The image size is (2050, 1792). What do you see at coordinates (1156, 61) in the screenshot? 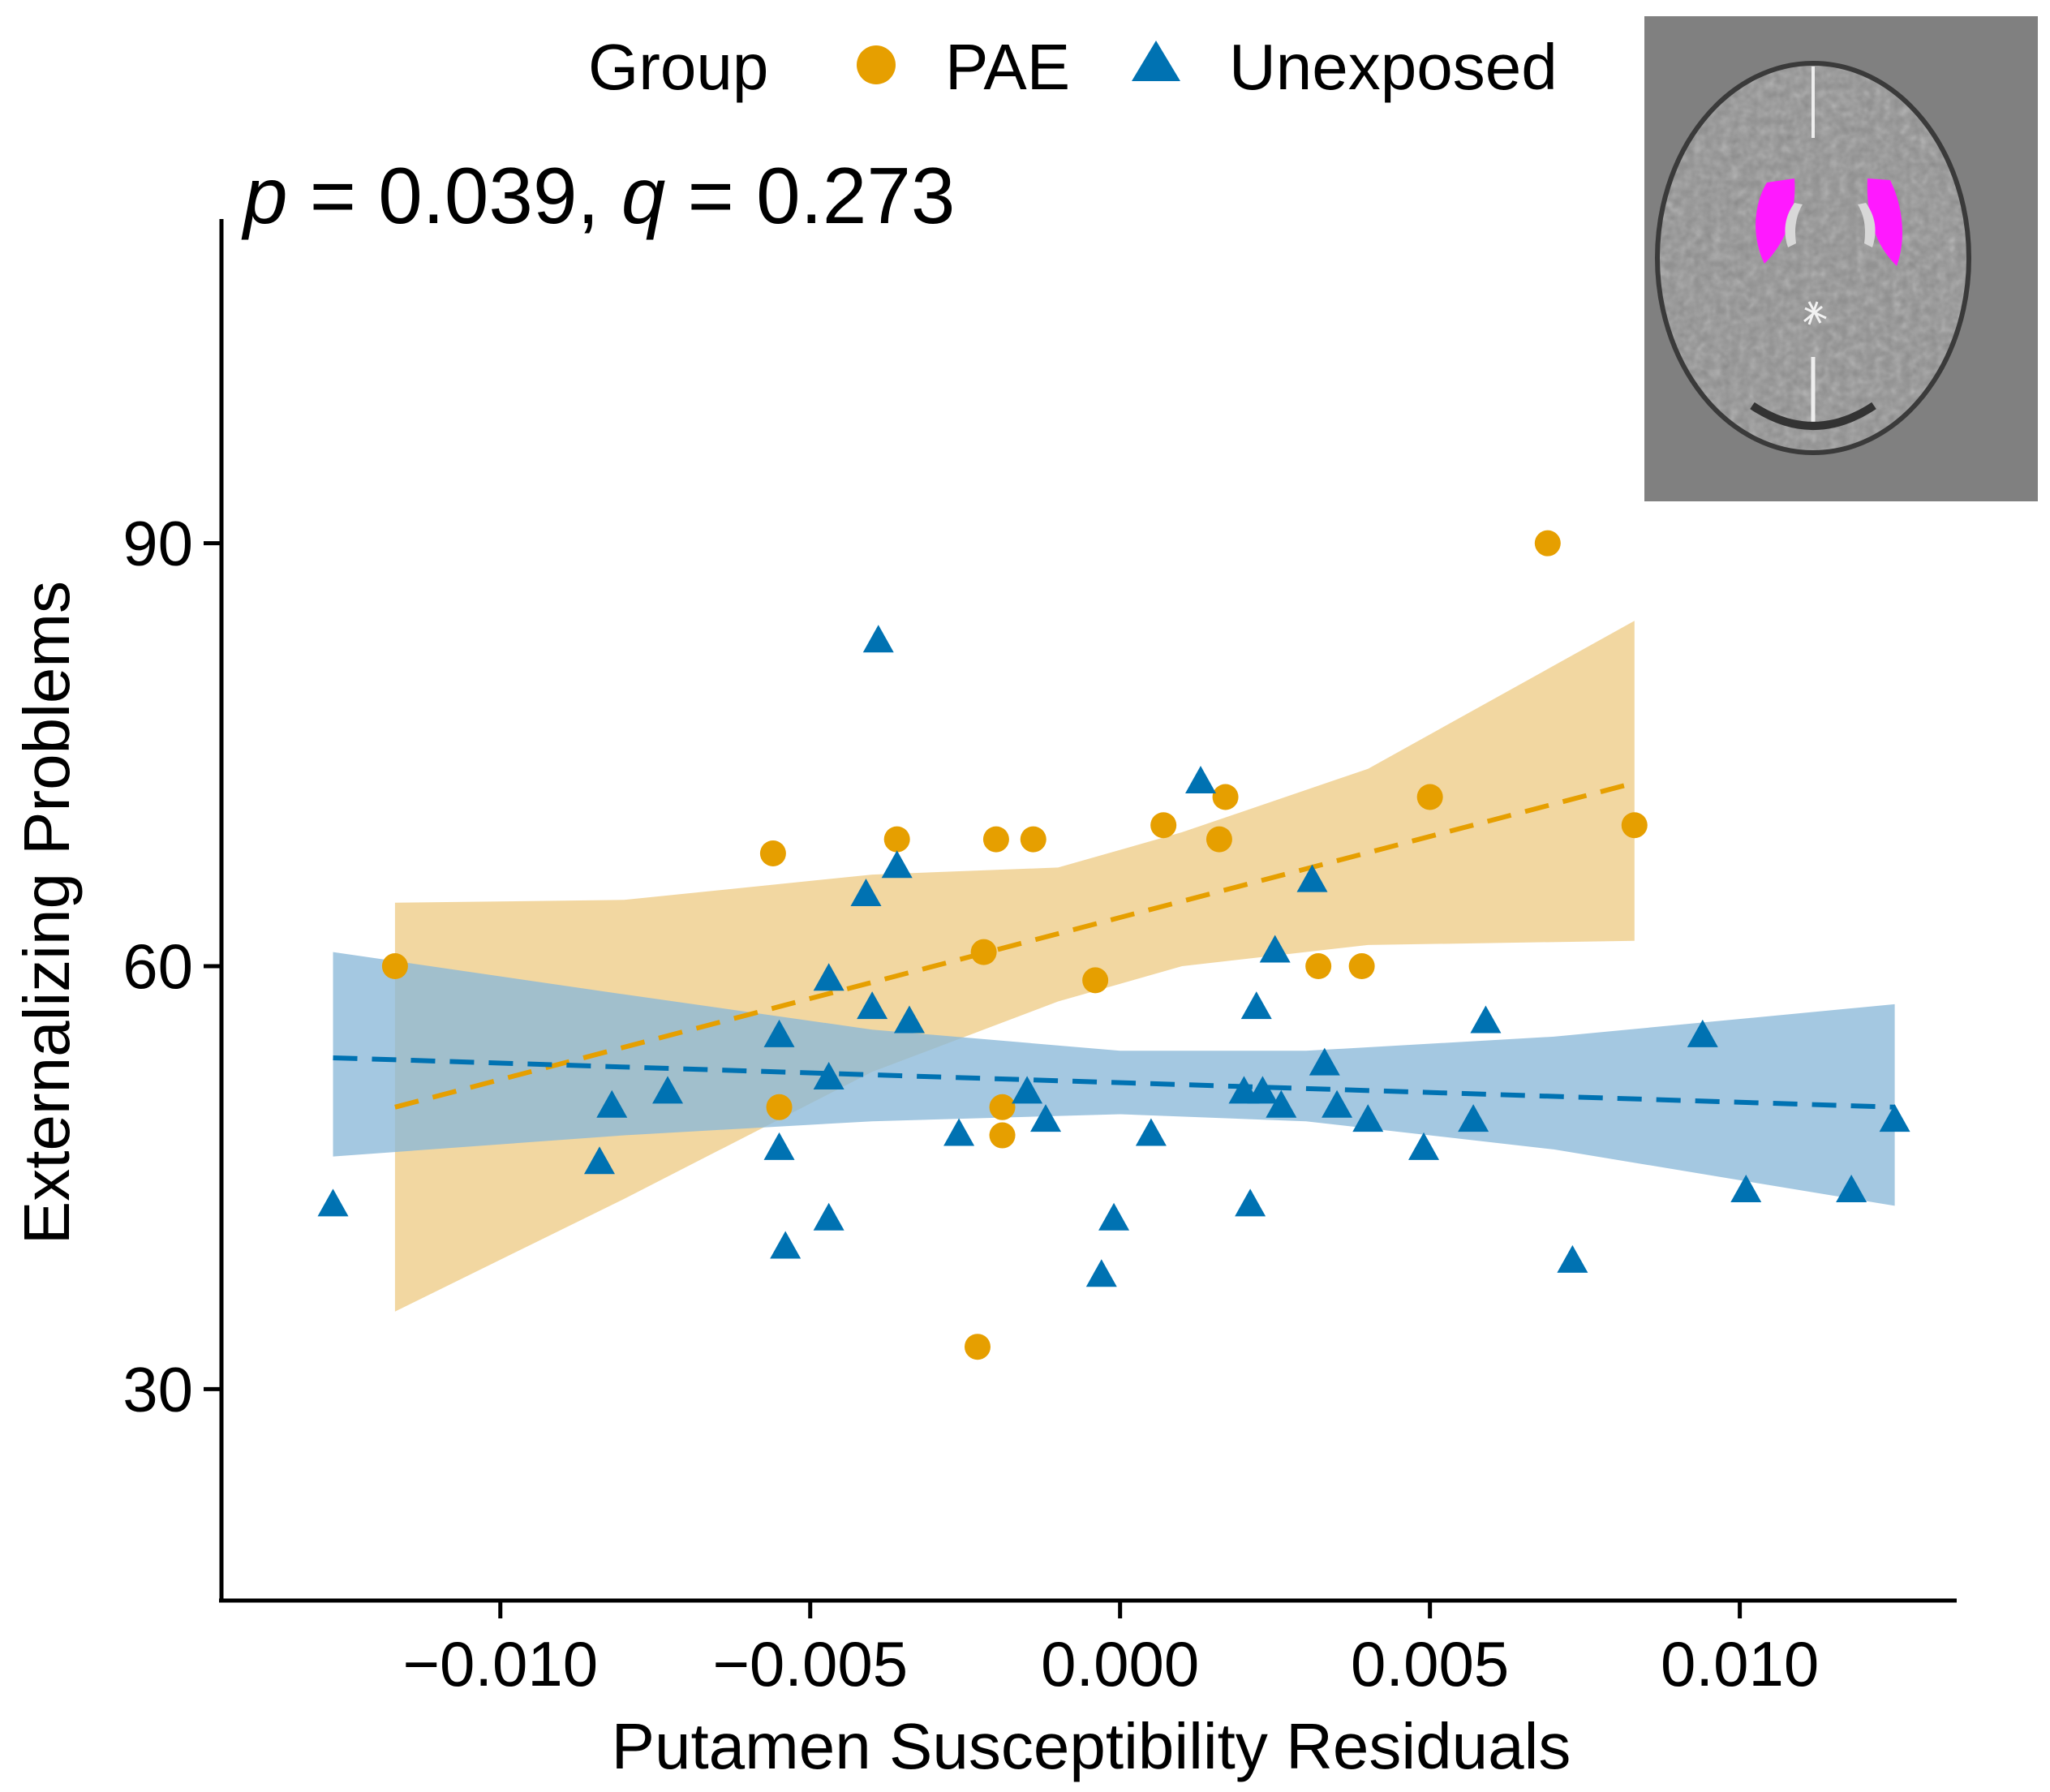
I see `legend-unexposed-marker` at bounding box center [1156, 61].